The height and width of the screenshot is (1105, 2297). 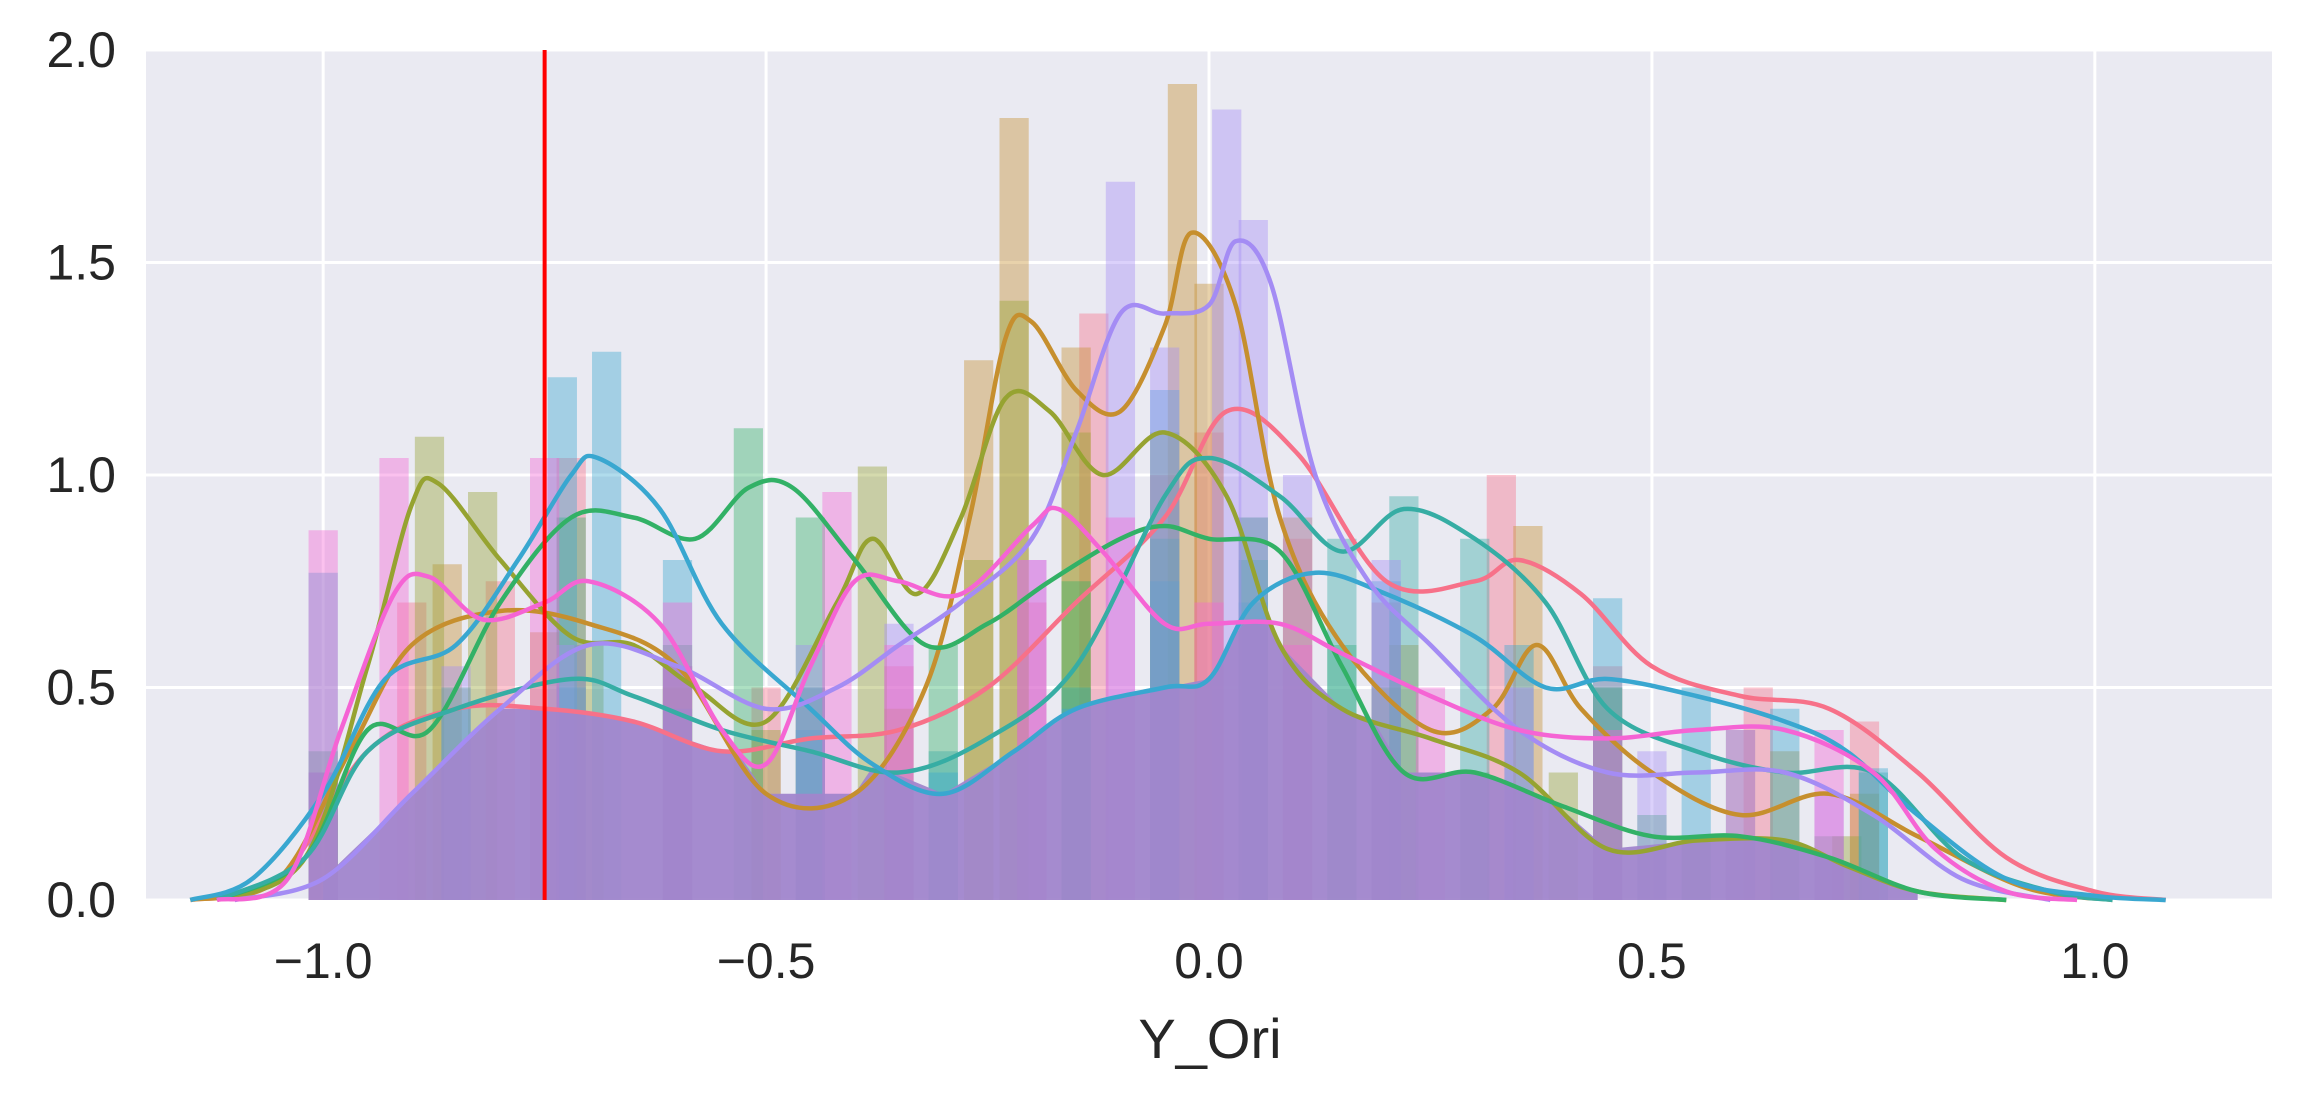 I want to click on y-tick-label: 1.0, so click(x=81, y=475).